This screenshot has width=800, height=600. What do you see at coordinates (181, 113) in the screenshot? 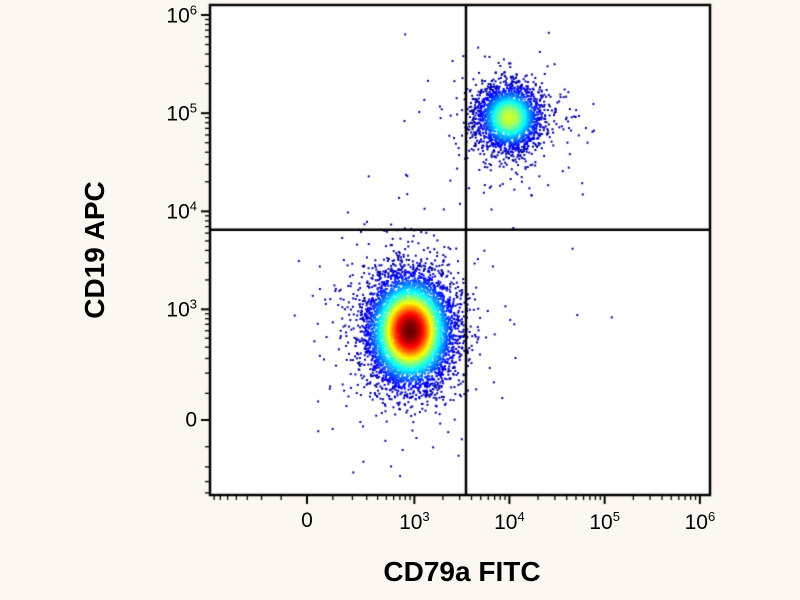
I see `y-tick-label: 10⁵` at bounding box center [181, 113].